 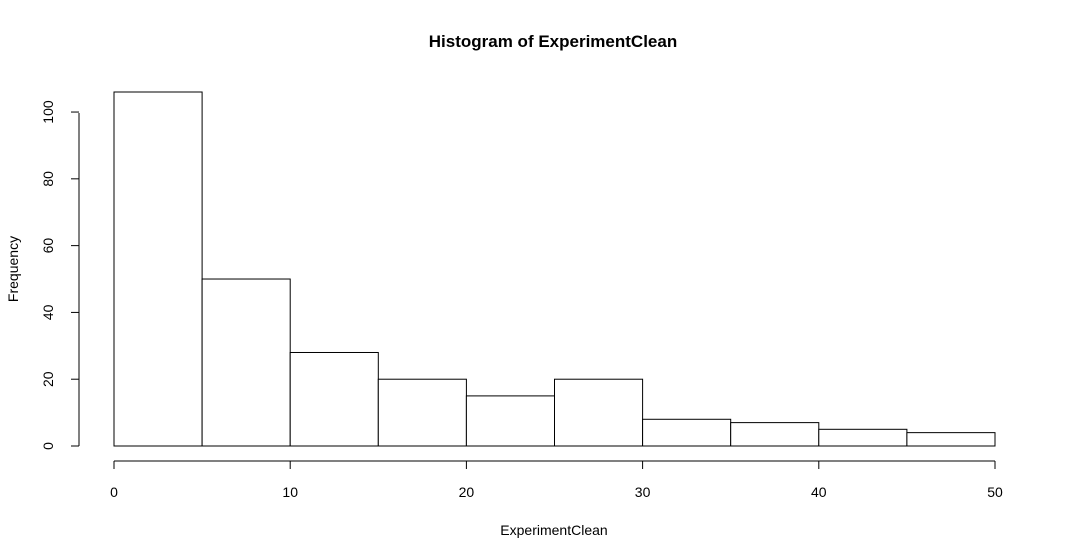 I want to click on y-tick-label: 20, so click(x=48, y=379).